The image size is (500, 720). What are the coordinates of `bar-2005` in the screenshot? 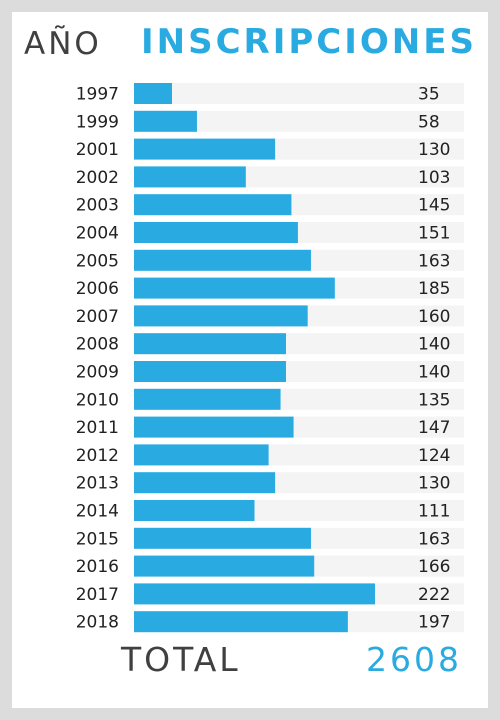 It's located at (222, 260).